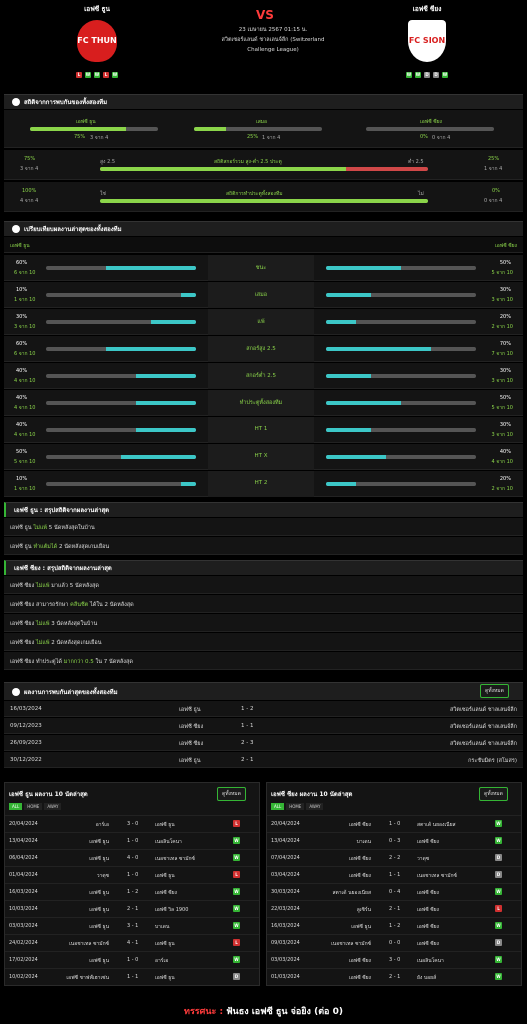  I want to click on match-score: 1 - 0, so click(133, 841).